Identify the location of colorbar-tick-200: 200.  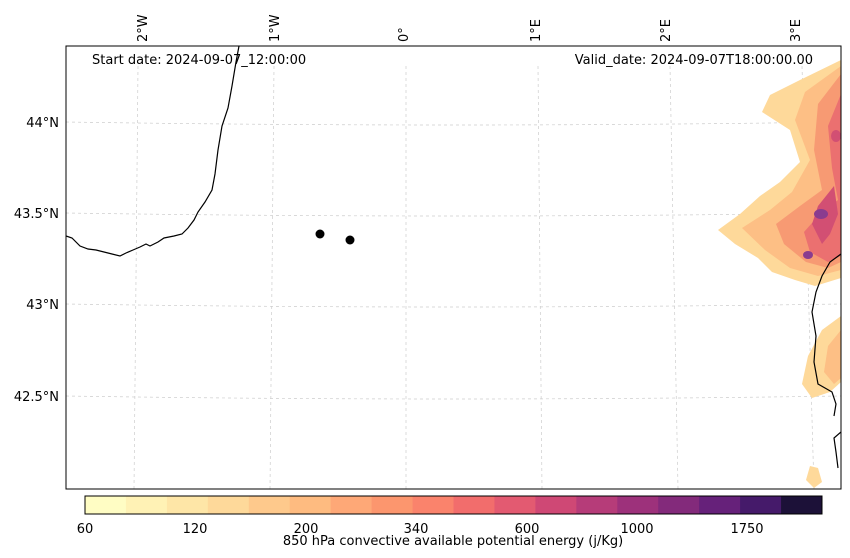
(306, 529).